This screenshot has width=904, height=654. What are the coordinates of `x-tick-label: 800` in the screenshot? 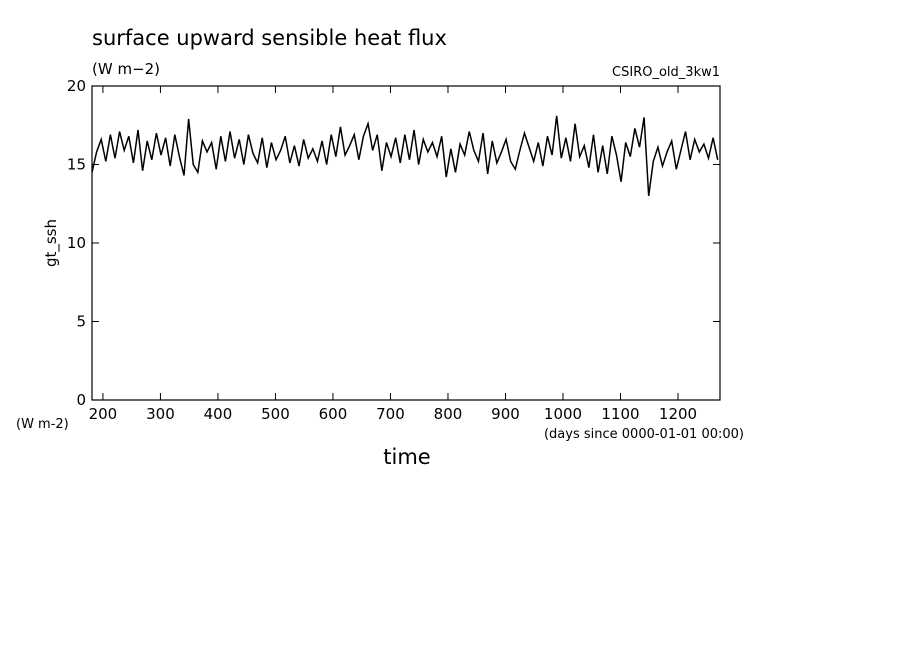 It's located at (448, 414).